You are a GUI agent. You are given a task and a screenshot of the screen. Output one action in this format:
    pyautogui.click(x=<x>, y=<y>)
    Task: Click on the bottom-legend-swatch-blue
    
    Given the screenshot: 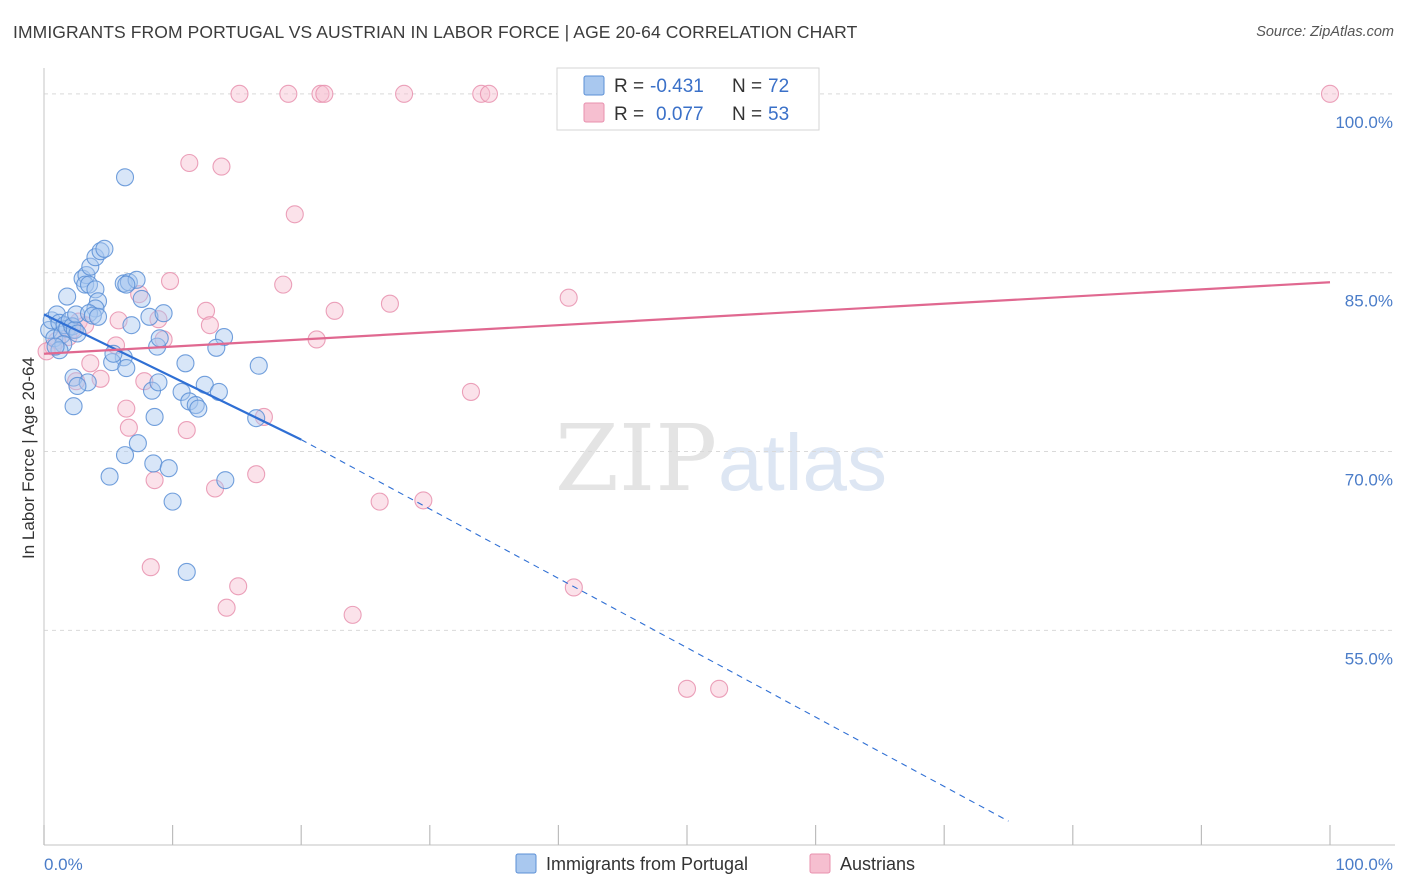 What is the action you would take?
    pyautogui.click(x=526, y=863)
    